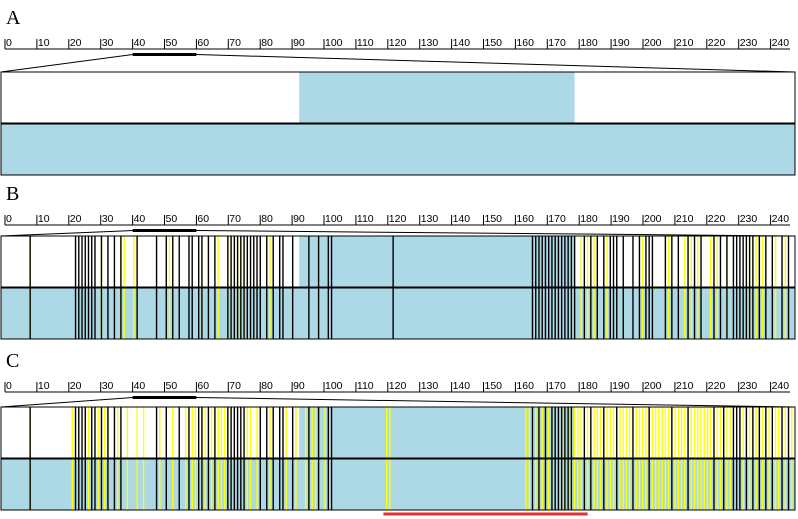 The image size is (798, 519). Describe the element at coordinates (13, 18) in the screenshot. I see `panel-label: A` at that location.